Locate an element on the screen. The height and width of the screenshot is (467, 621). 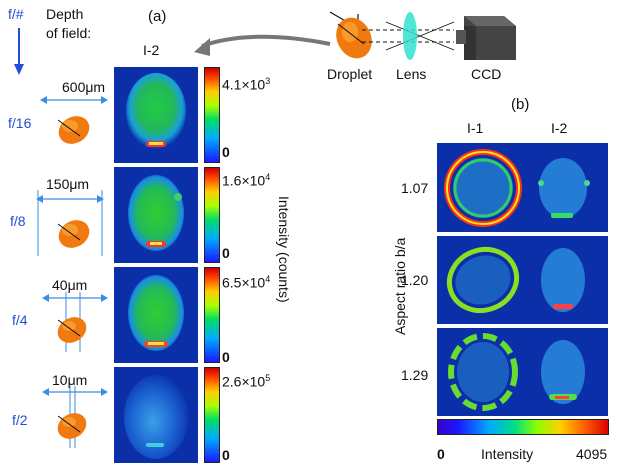
image-b-row1 is located at coordinates (522, 187).